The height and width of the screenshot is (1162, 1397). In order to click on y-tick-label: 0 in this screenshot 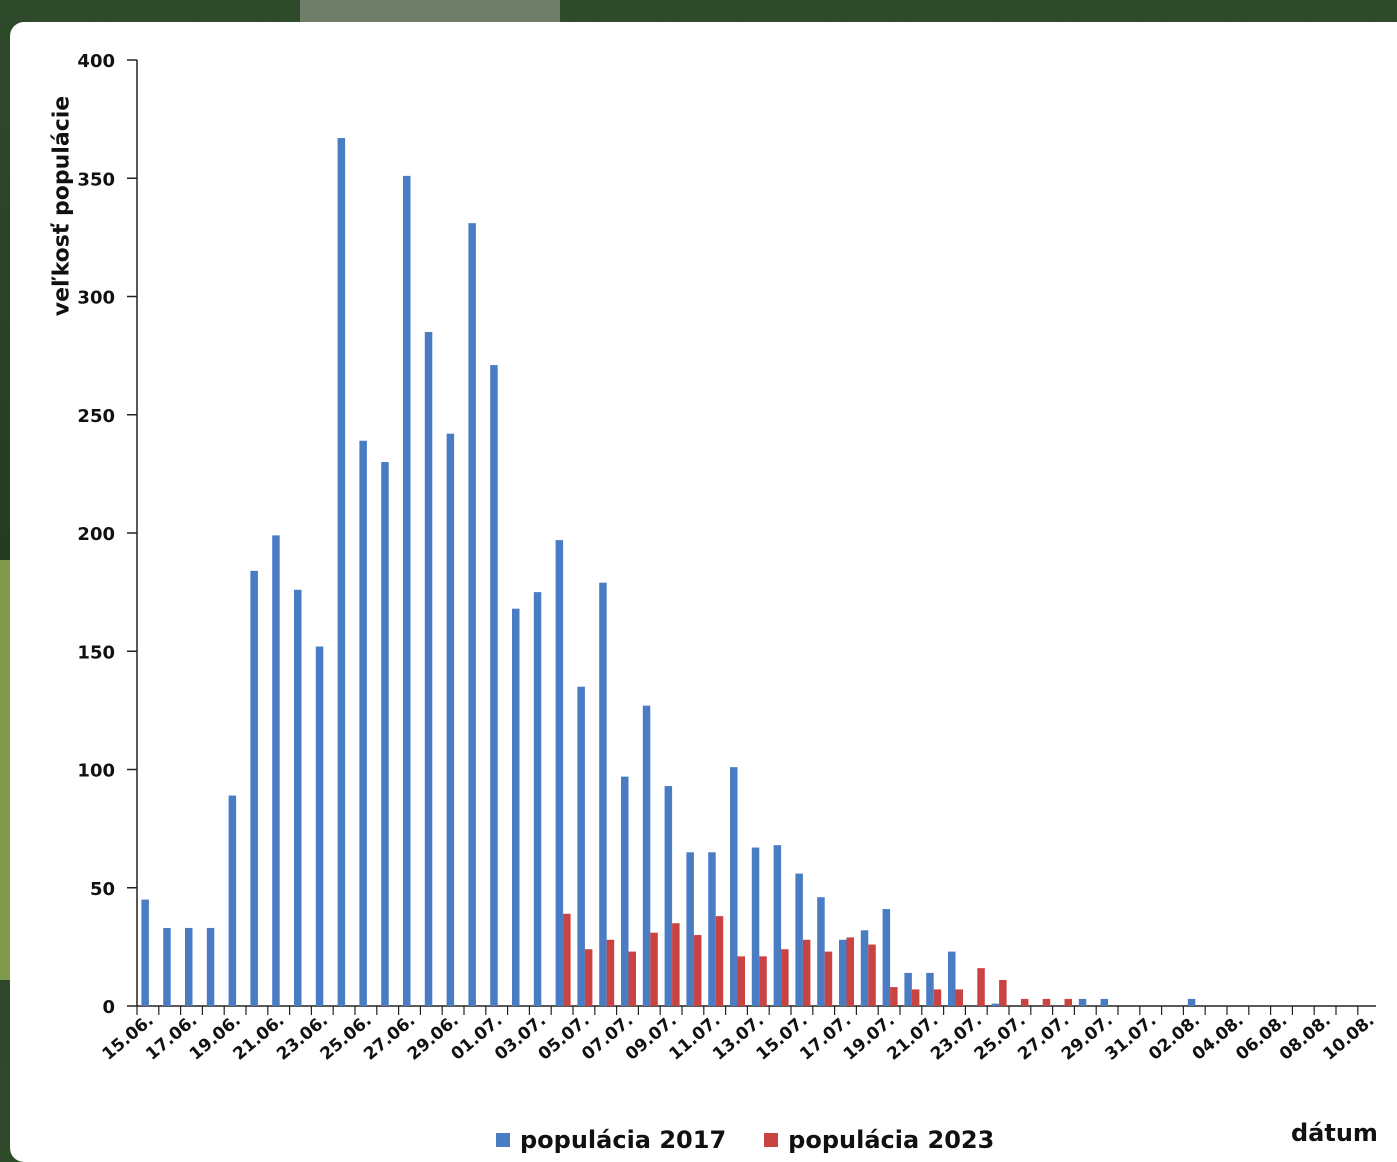, I will do `click(108, 1007)`.